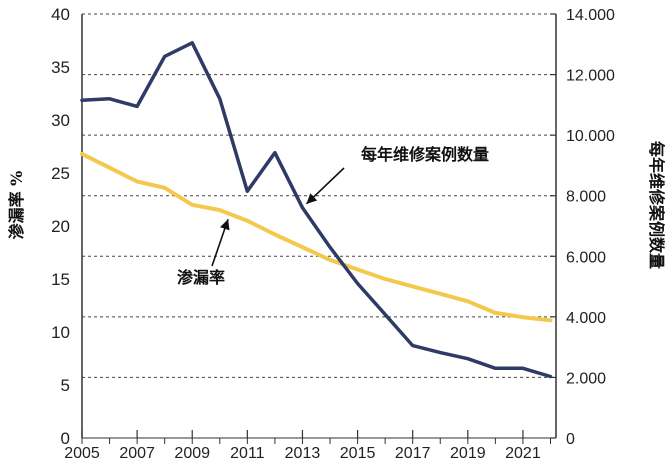 The image size is (671, 472). What do you see at coordinates (590, 136) in the screenshot?
I see `right-tick-label: 10.000` at bounding box center [590, 136].